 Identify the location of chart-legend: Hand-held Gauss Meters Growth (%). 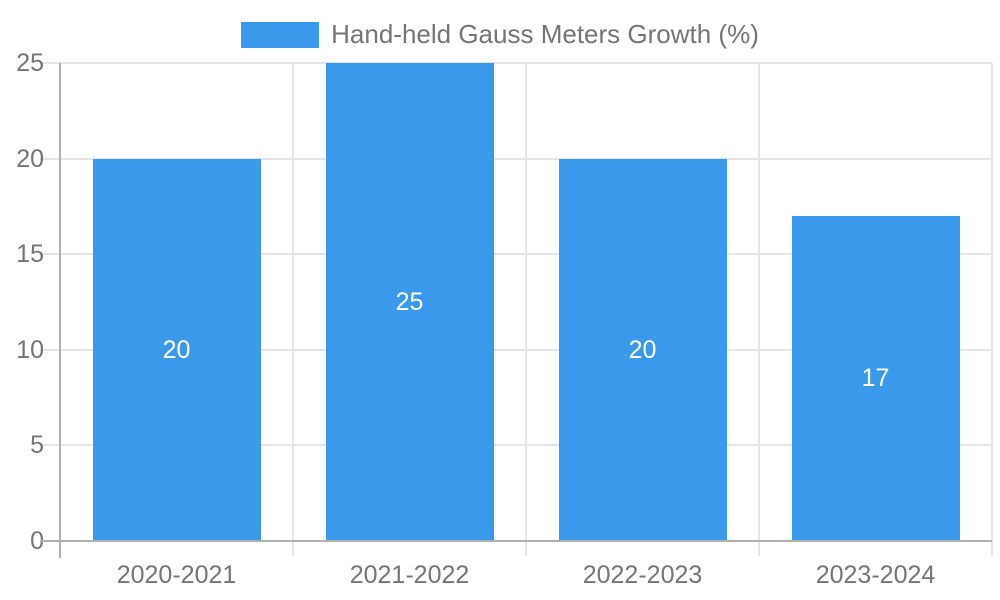
(500, 34).